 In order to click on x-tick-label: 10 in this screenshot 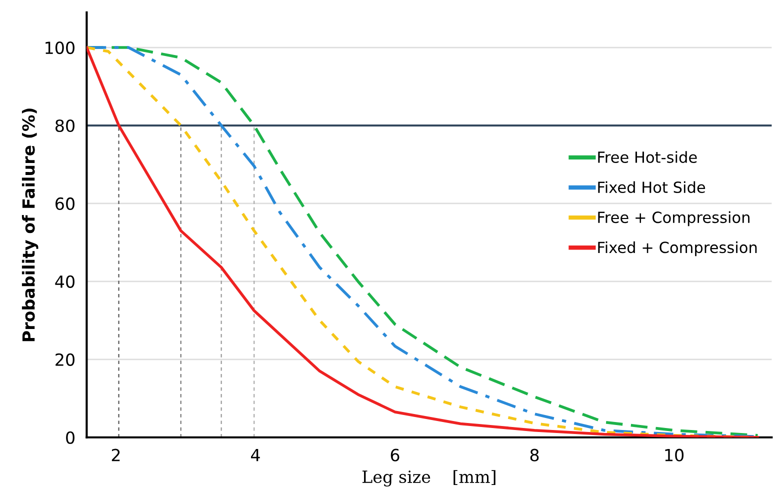, I will do `click(674, 455)`.